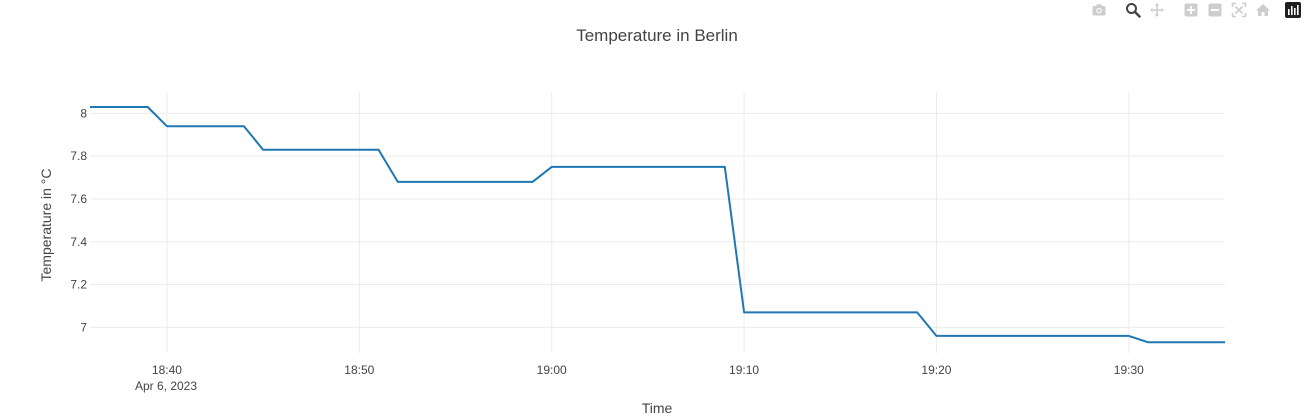 The height and width of the screenshot is (418, 1307). What do you see at coordinates (359, 370) in the screenshot?
I see `x-tick-label: 18:50` at bounding box center [359, 370].